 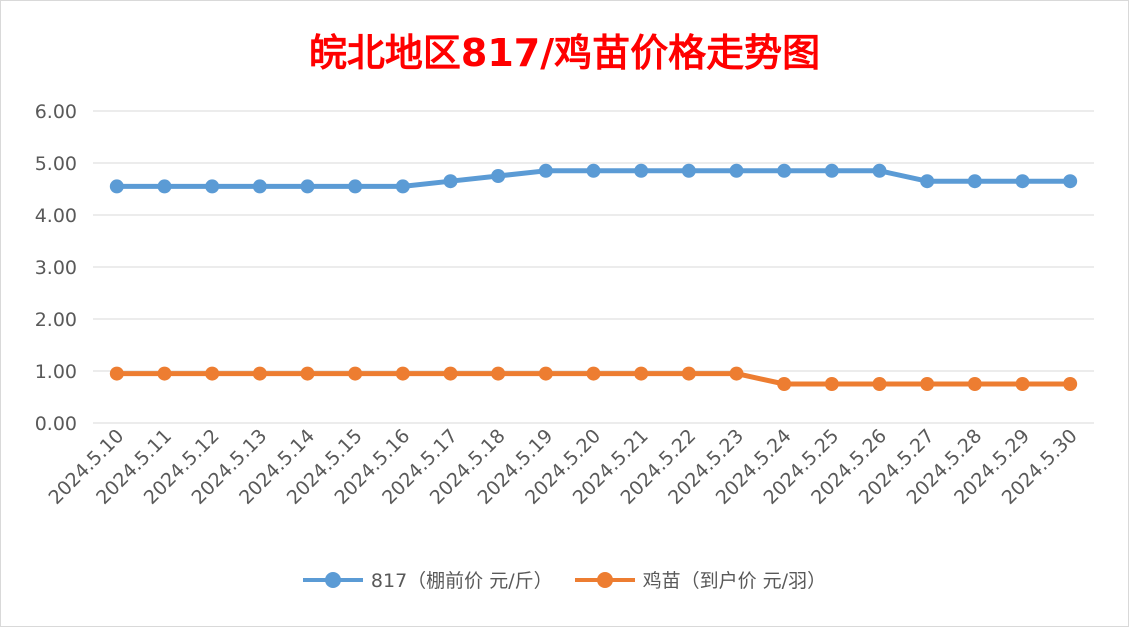 I want to click on y-tick-label: 6.00, so click(x=56, y=112).